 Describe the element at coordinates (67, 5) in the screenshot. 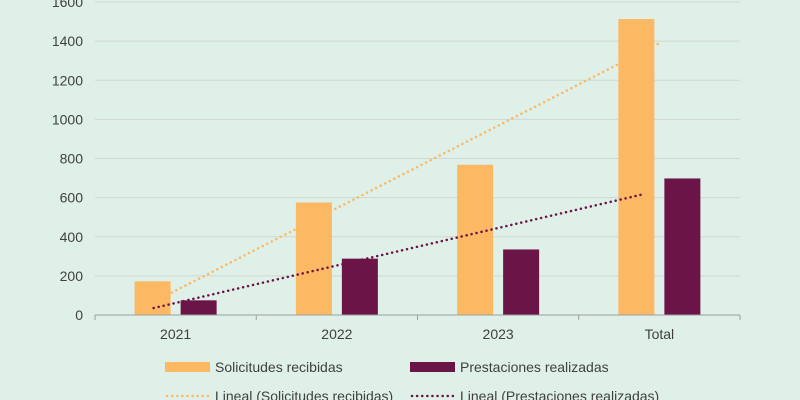

I see `y-tick-label: 1600` at that location.